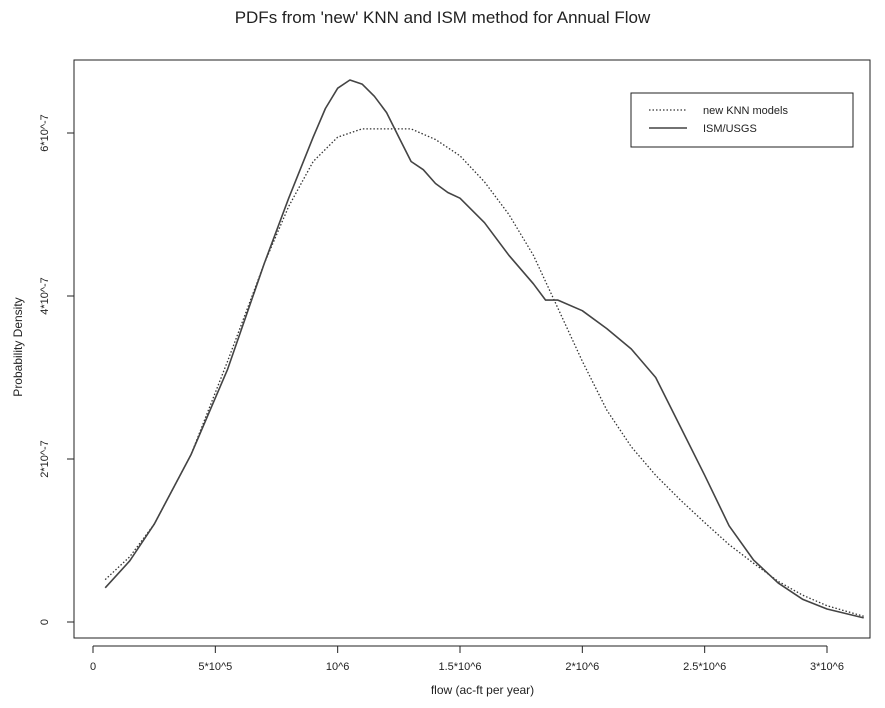  I want to click on y-axis-label: Probability Density, so click(18, 347).